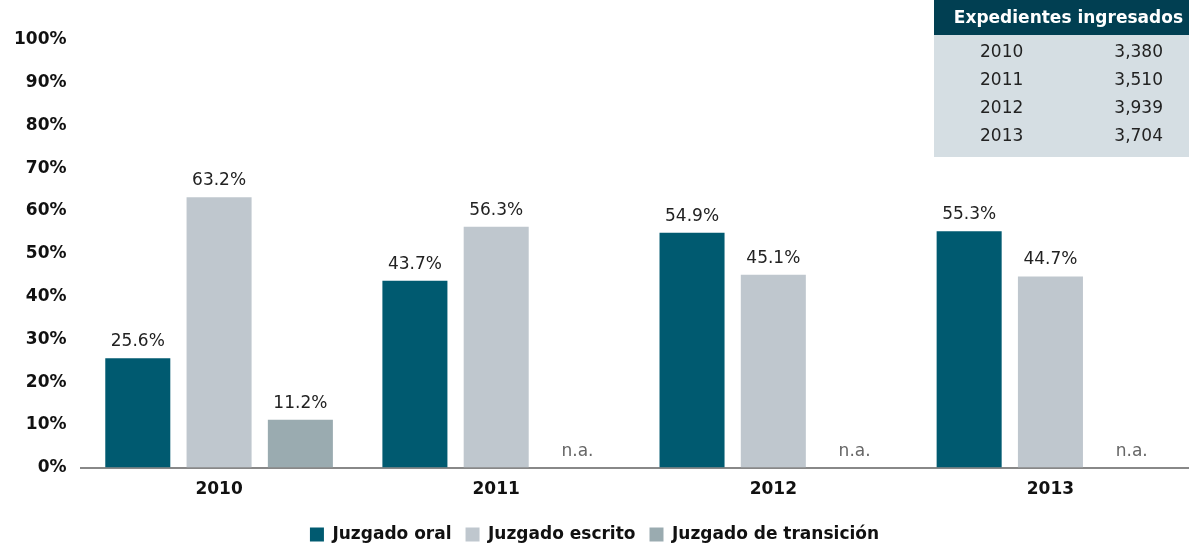 The height and width of the screenshot is (553, 1189). I want to click on legend-label: Juzgado de transición, so click(775, 532).